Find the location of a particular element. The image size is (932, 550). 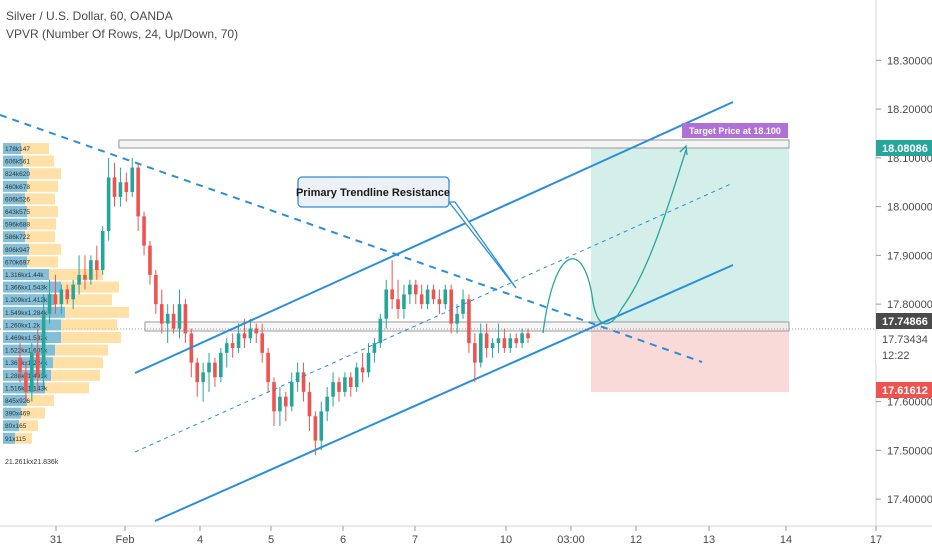

price-tick-label: 18.30000 is located at coordinates (909, 61).